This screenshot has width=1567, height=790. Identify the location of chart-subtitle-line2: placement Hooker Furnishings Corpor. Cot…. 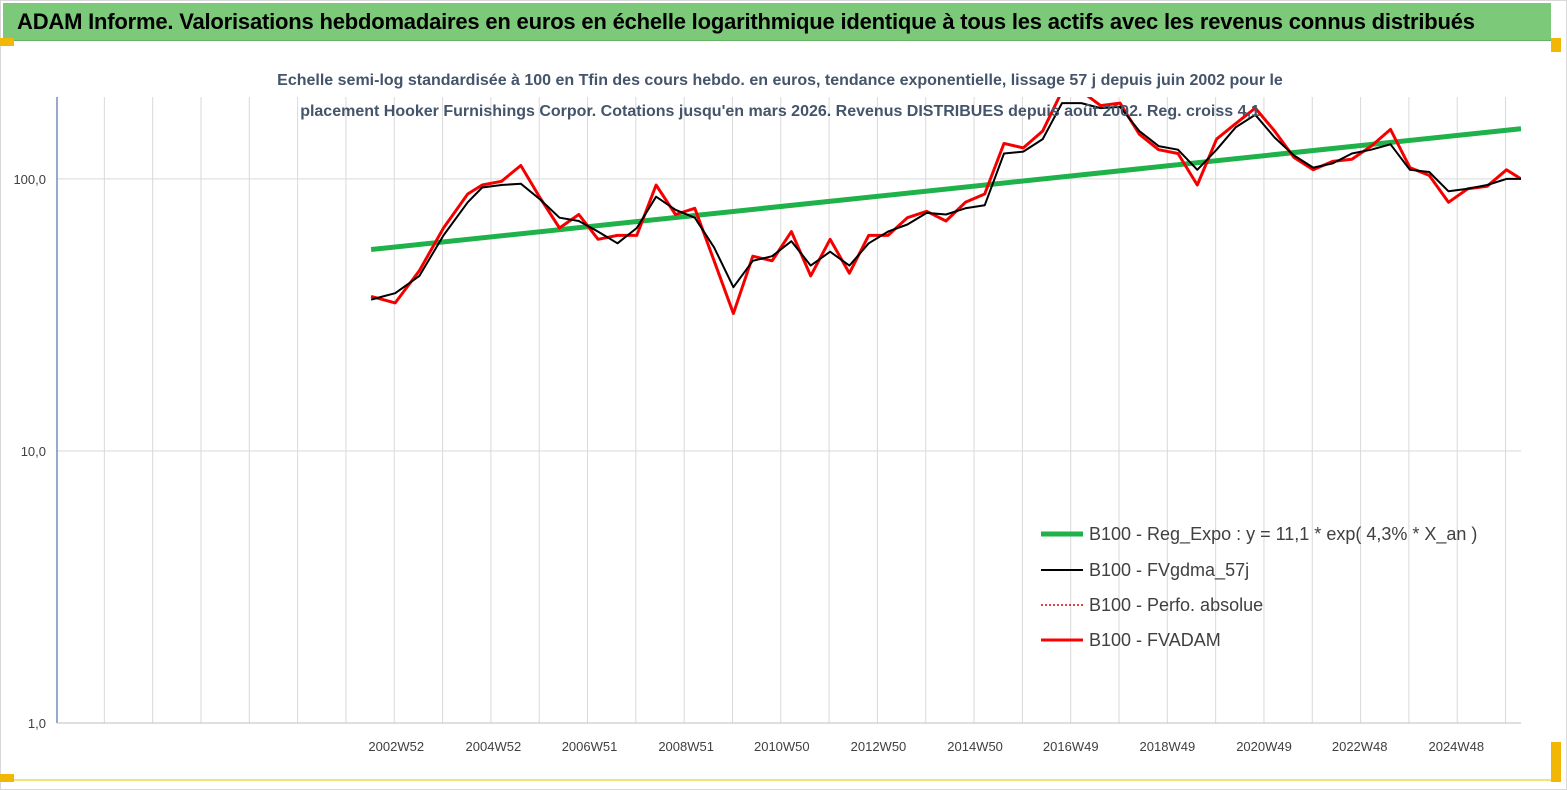
(780, 111).